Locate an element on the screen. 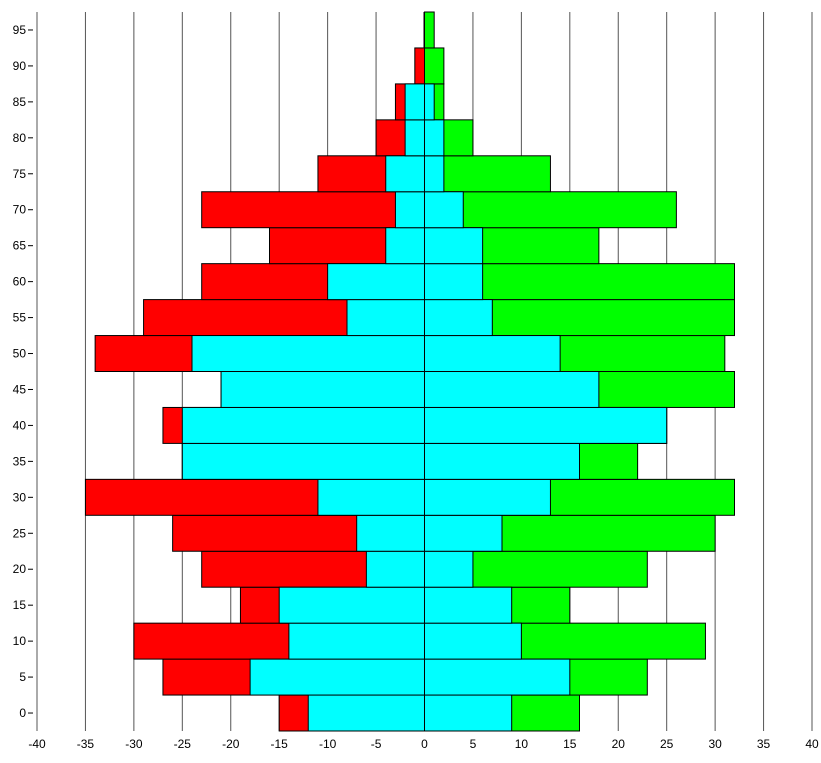 This screenshot has width=821, height=763. y-tick-label: 5 is located at coordinates (22, 677).